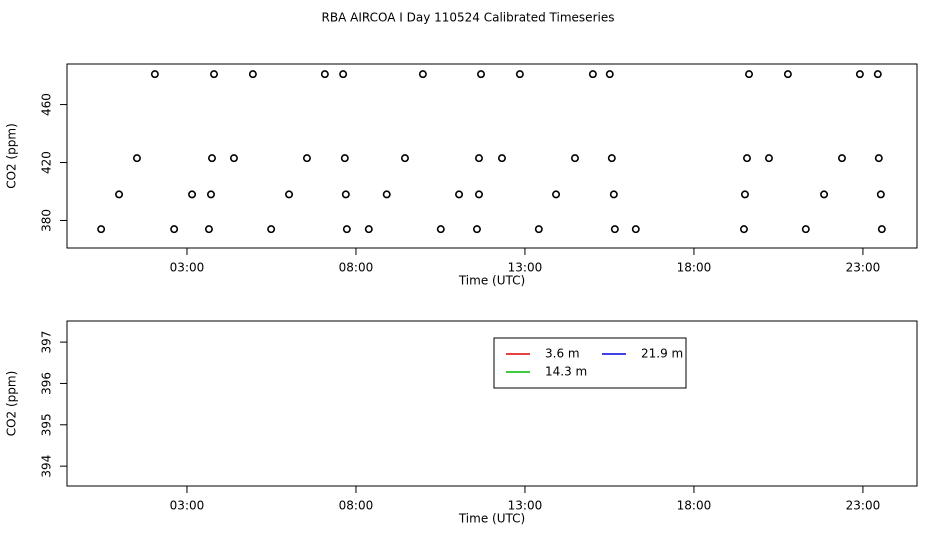 The width and height of the screenshot is (936, 540). I want to click on y-tick-label: 380, so click(47, 220).